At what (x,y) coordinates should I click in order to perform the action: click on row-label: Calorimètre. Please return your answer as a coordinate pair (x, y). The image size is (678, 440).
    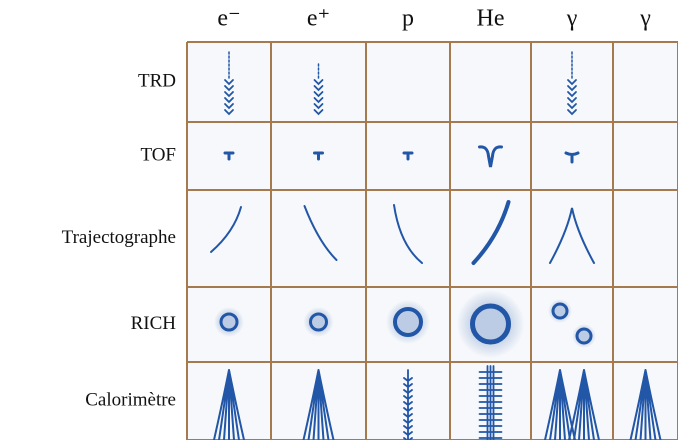
    Looking at the image, I should click on (130, 399).